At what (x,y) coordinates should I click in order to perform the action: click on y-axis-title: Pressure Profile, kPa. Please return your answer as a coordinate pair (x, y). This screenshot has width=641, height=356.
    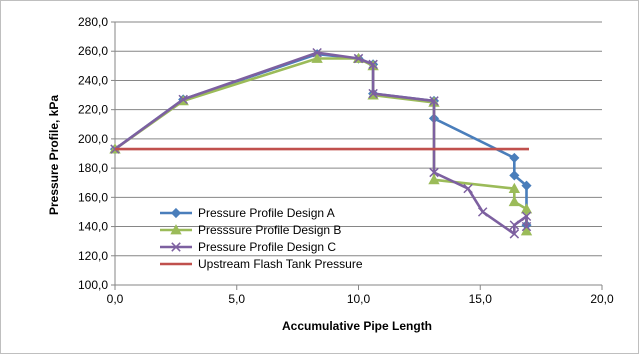
    Looking at the image, I should click on (54, 155).